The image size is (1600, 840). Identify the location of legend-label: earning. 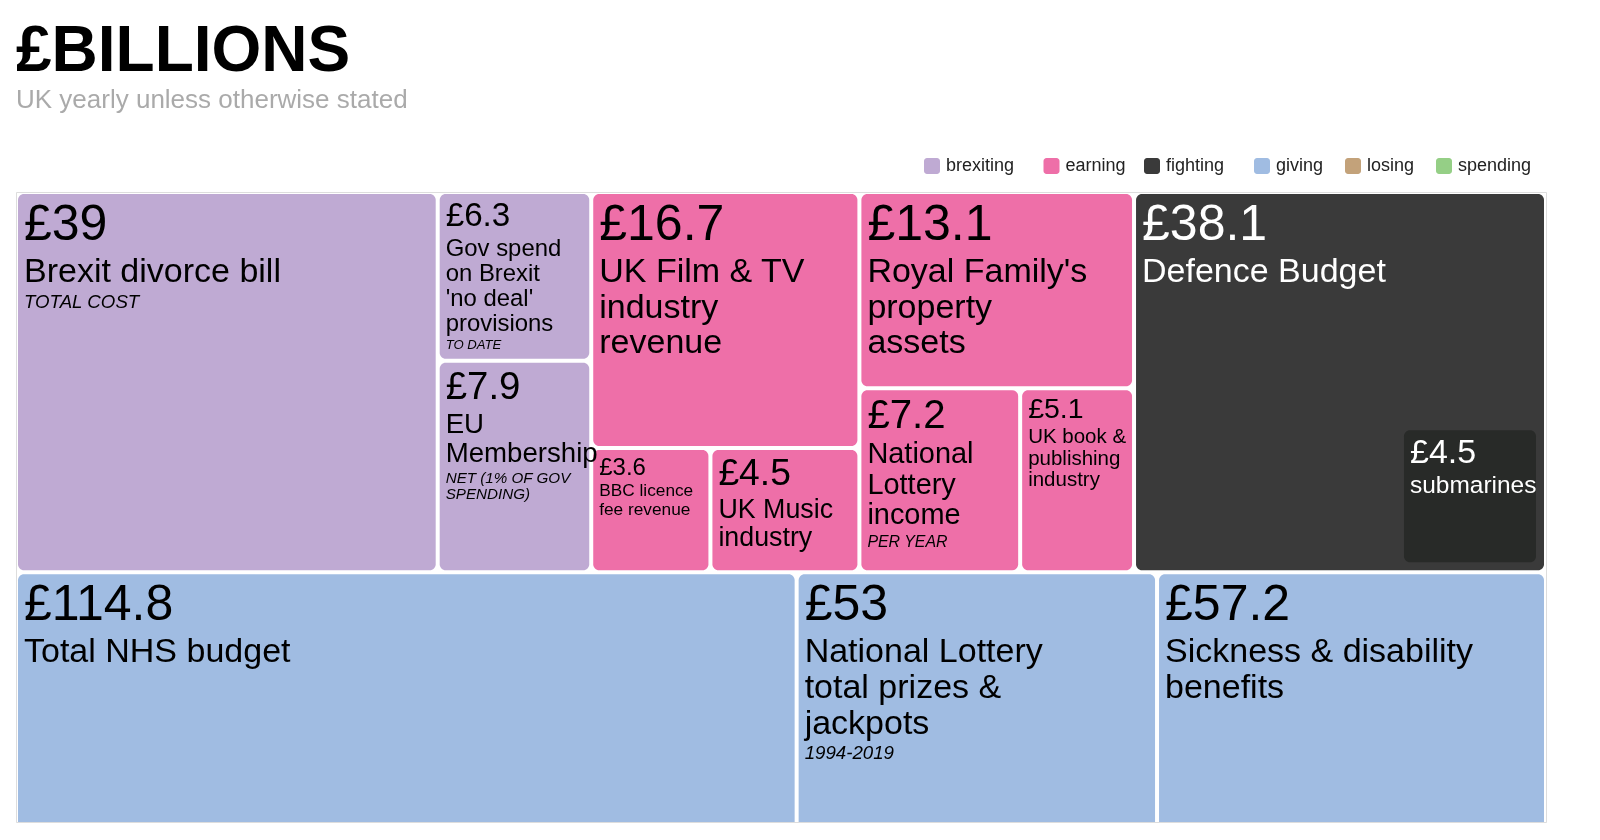
(1095, 165).